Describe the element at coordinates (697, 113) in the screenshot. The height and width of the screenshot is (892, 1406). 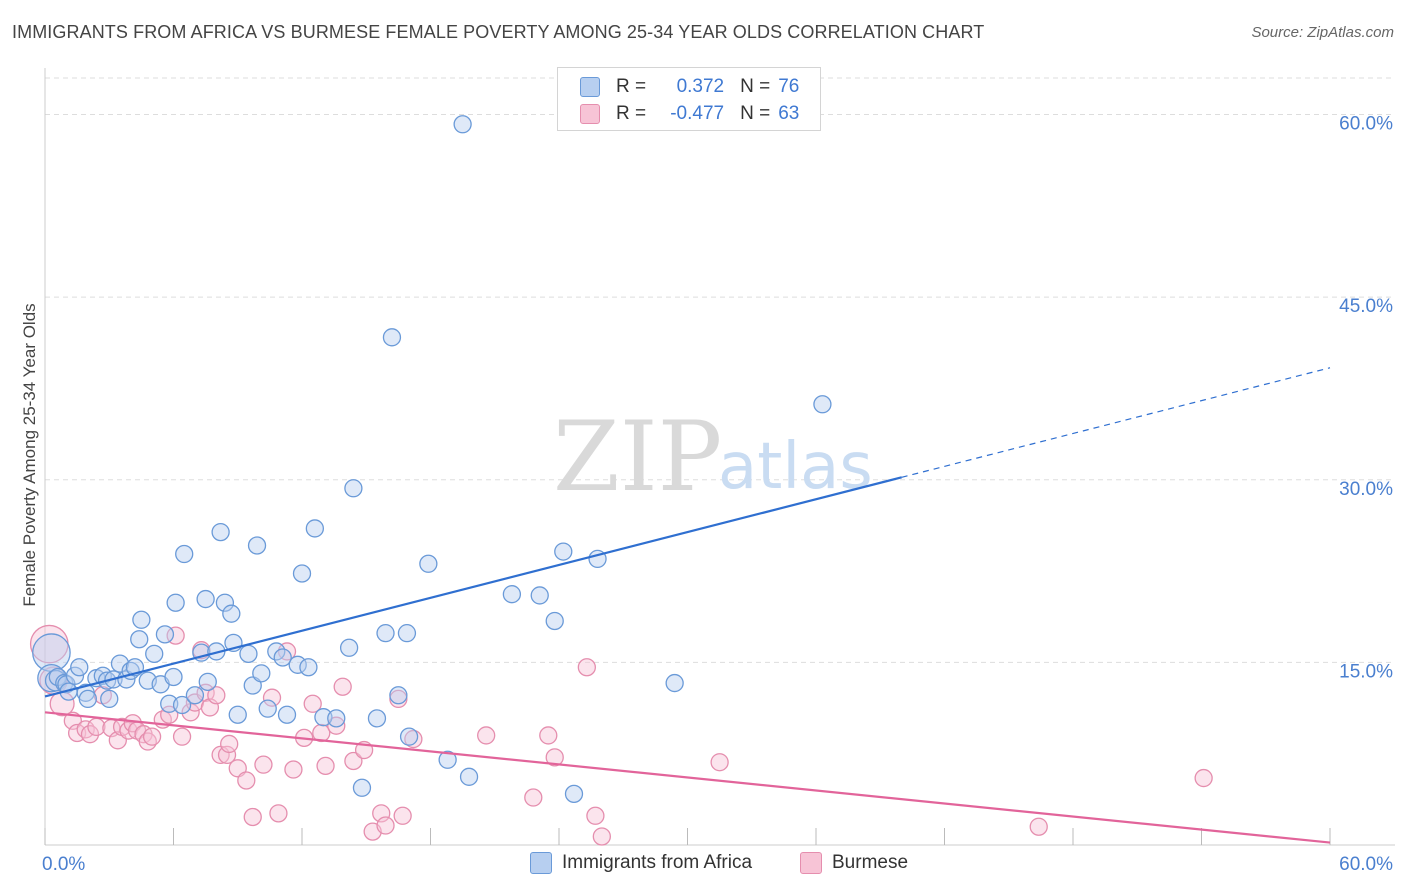
I see `r-value: -0.477` at that location.